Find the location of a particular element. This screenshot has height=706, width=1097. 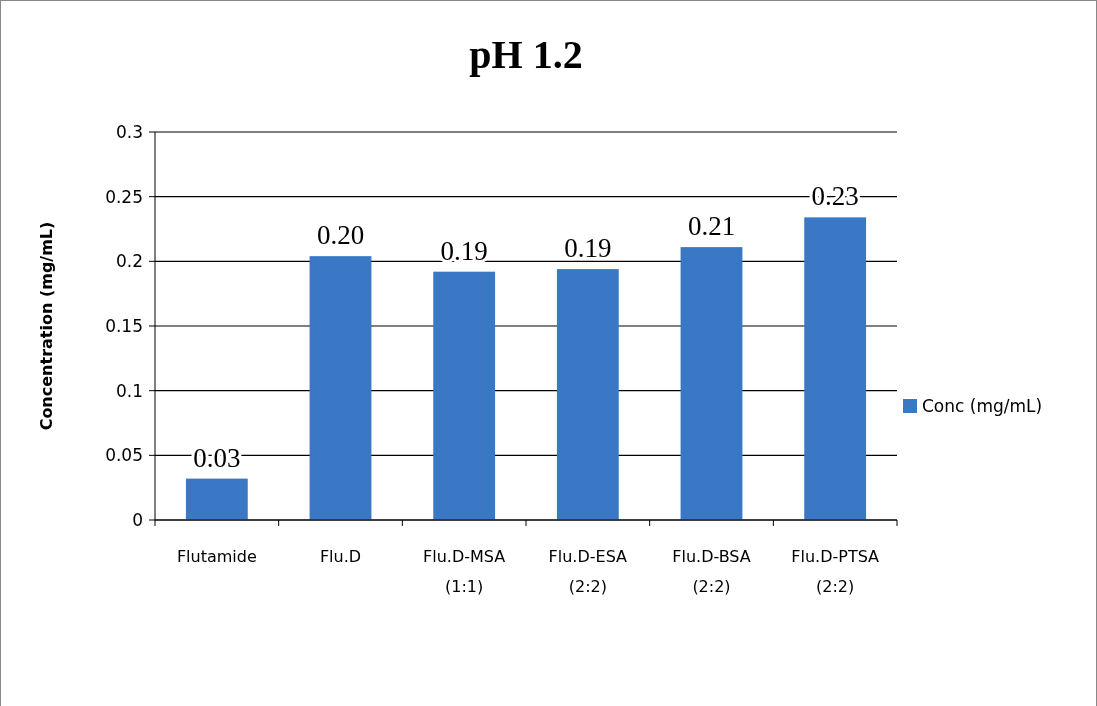

y-tick-label: 0.3 is located at coordinates (129, 131).